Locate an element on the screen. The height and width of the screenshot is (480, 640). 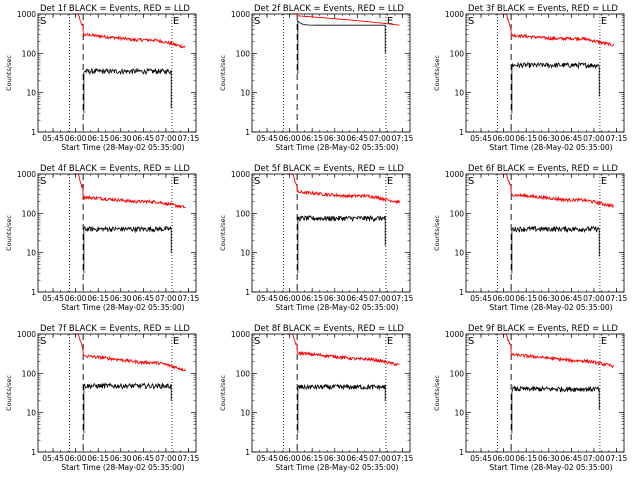
panel-title: Det 4f BLACK = Events, RED = LLD is located at coordinates (115, 169).